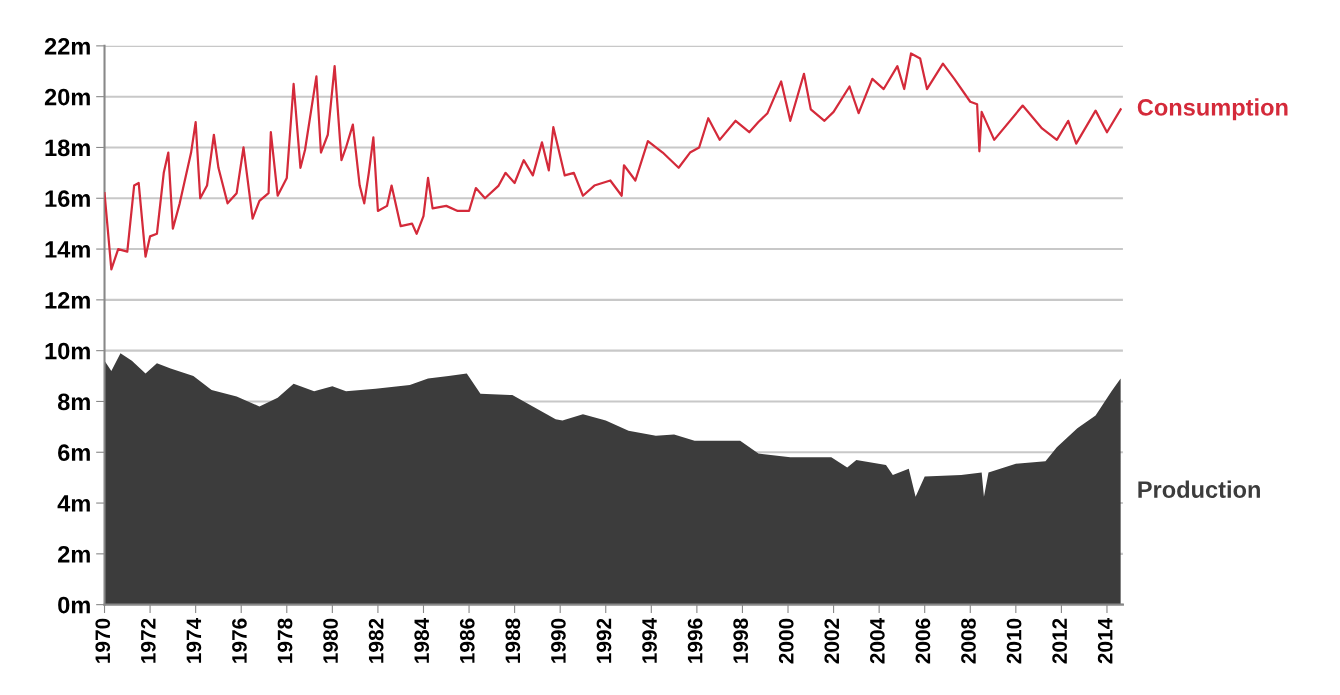  I want to click on x-tick-label: 1984, so click(422, 640).